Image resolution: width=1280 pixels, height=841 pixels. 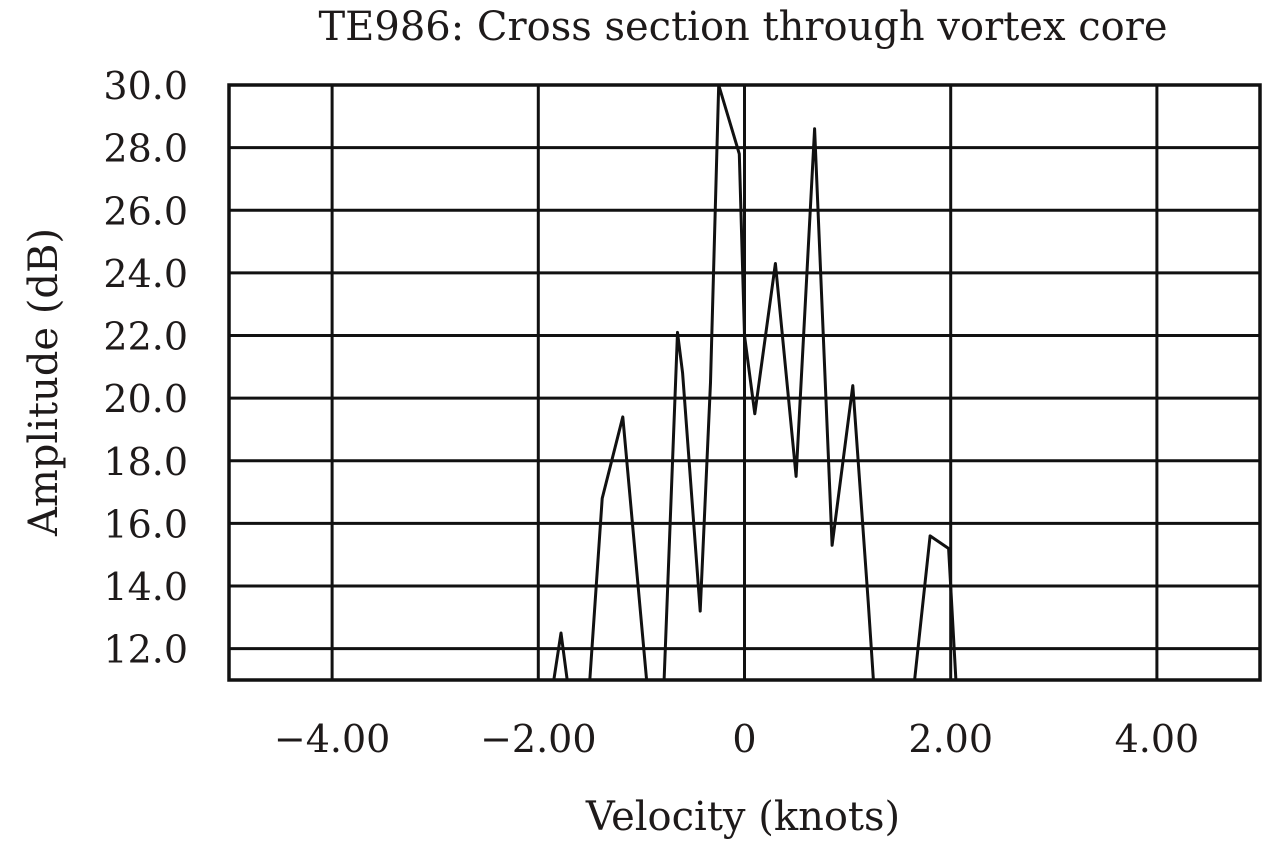 What do you see at coordinates (145, 650) in the screenshot?
I see `y-tick-label: 12.0` at bounding box center [145, 650].